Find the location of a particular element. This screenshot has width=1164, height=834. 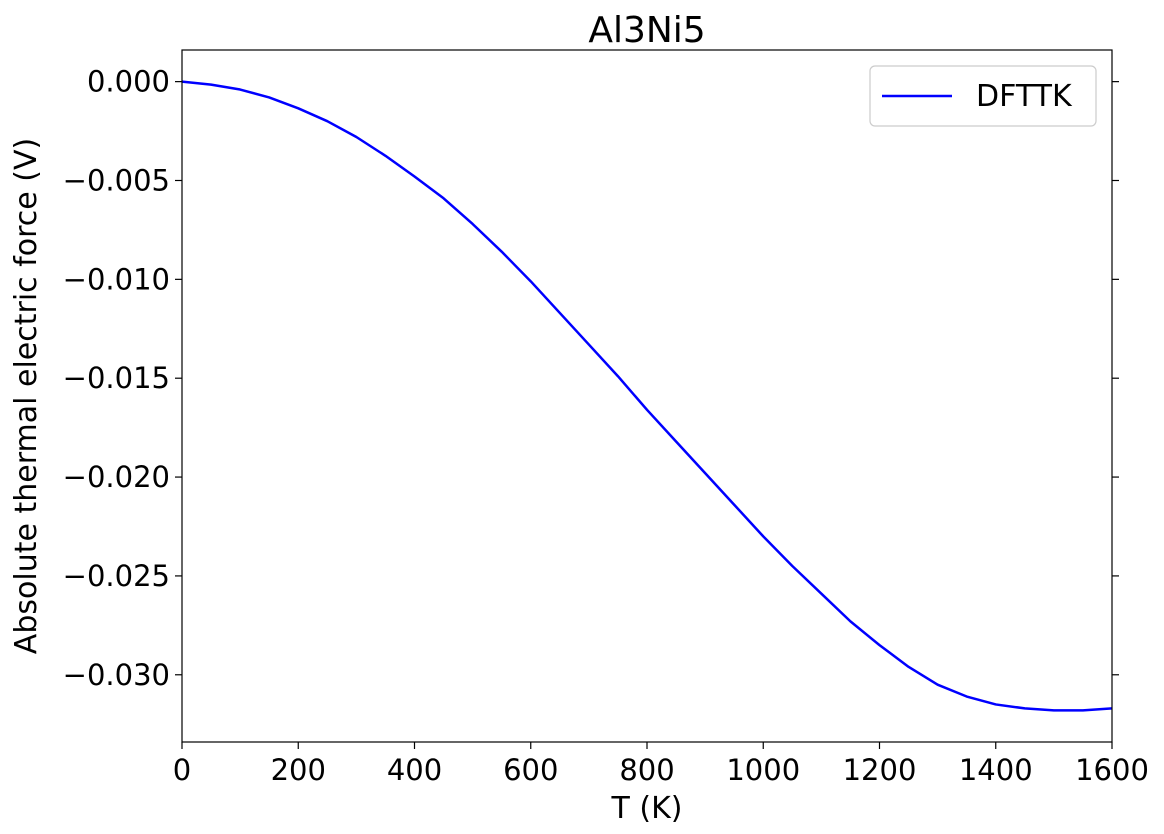

chart-title: Al3Ni5 is located at coordinates (646, 30).